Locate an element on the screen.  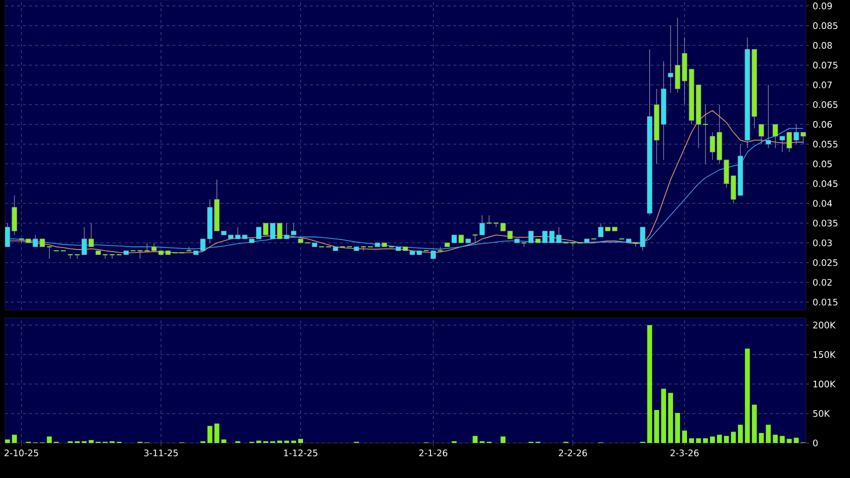
y-tick-label: 0.085 is located at coordinates (825, 26).